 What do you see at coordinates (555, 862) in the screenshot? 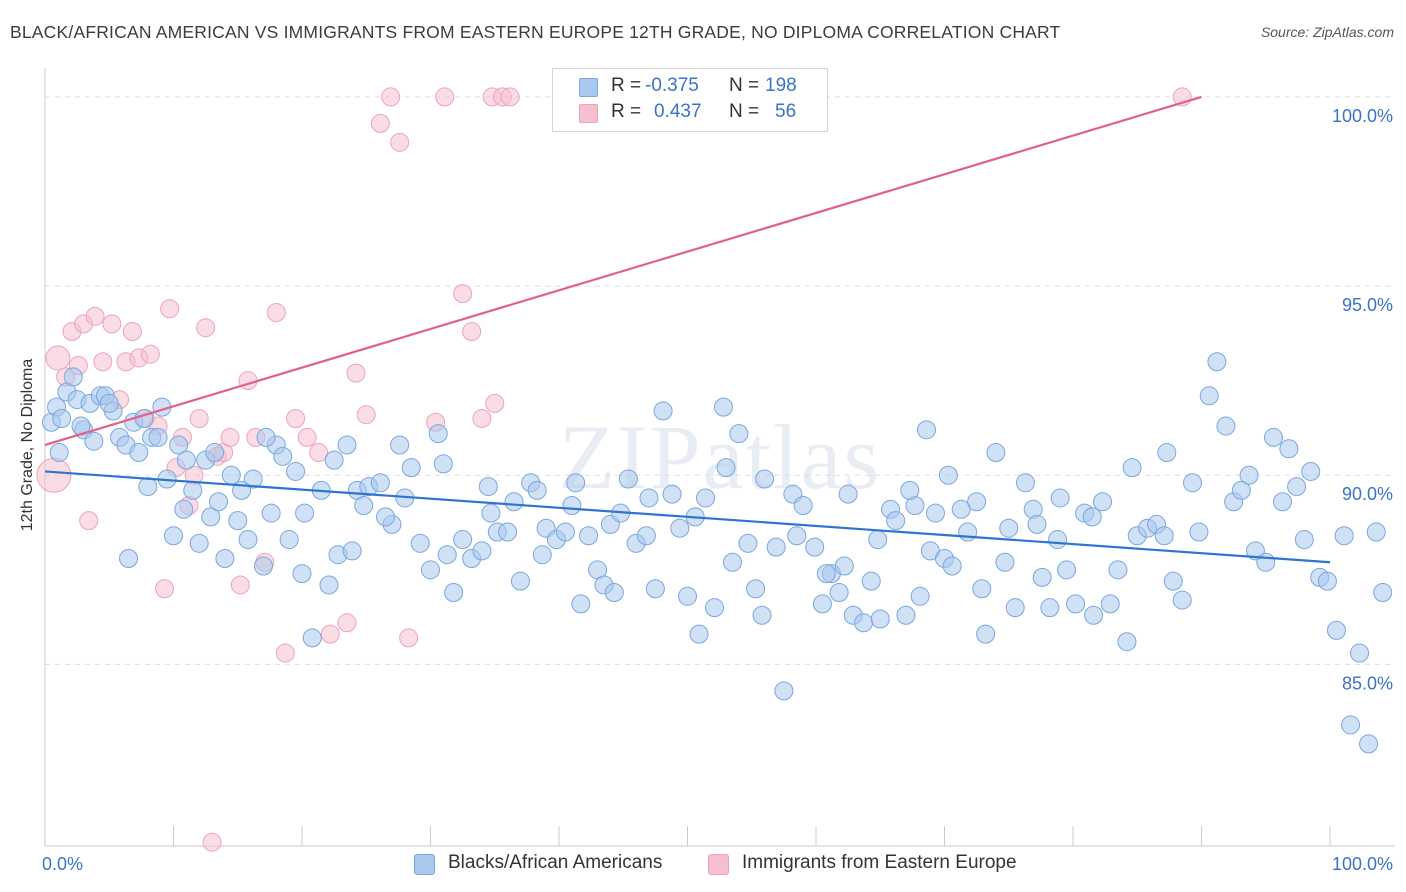
I see `bottom-legend-label-blue: Blacks/African Americans` at bounding box center [555, 862].